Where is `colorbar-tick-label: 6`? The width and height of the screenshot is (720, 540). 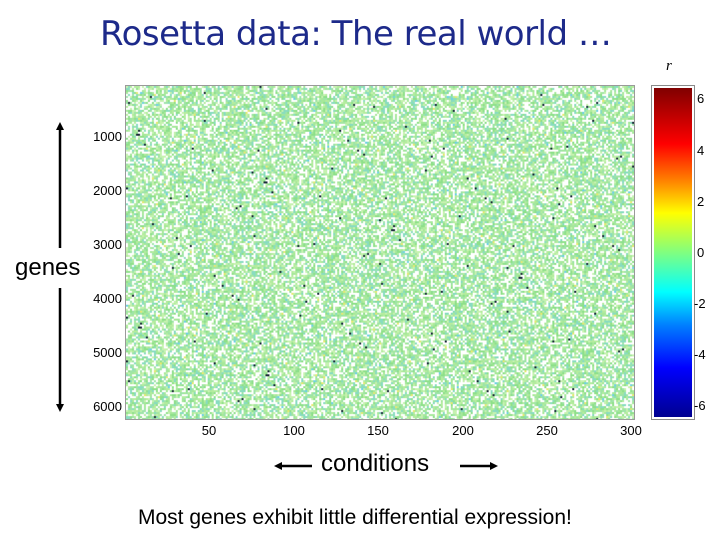 colorbar-tick-label: 6 is located at coordinates (701, 98).